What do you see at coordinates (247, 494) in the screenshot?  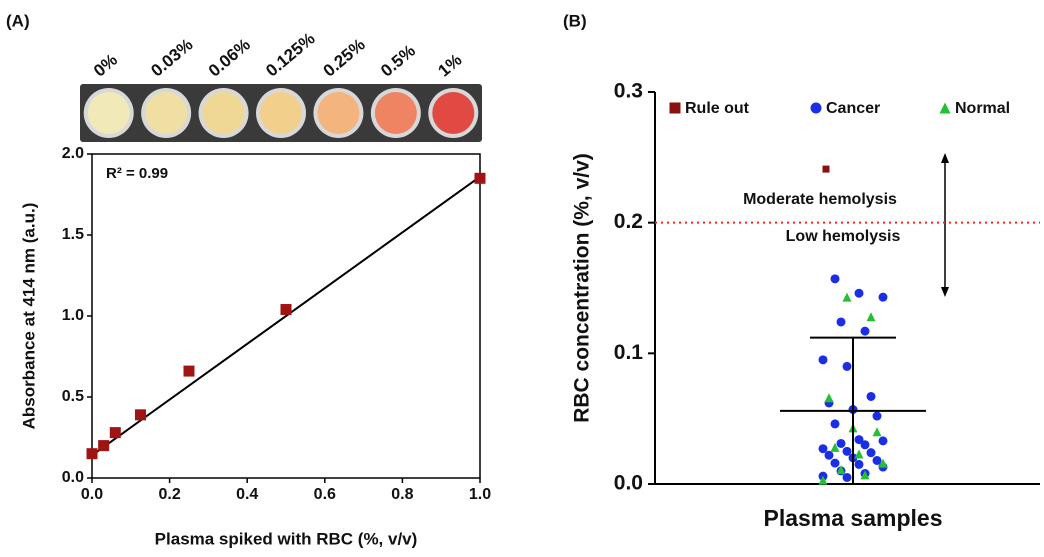 I see `x-tick-label: 0.4` at bounding box center [247, 494].